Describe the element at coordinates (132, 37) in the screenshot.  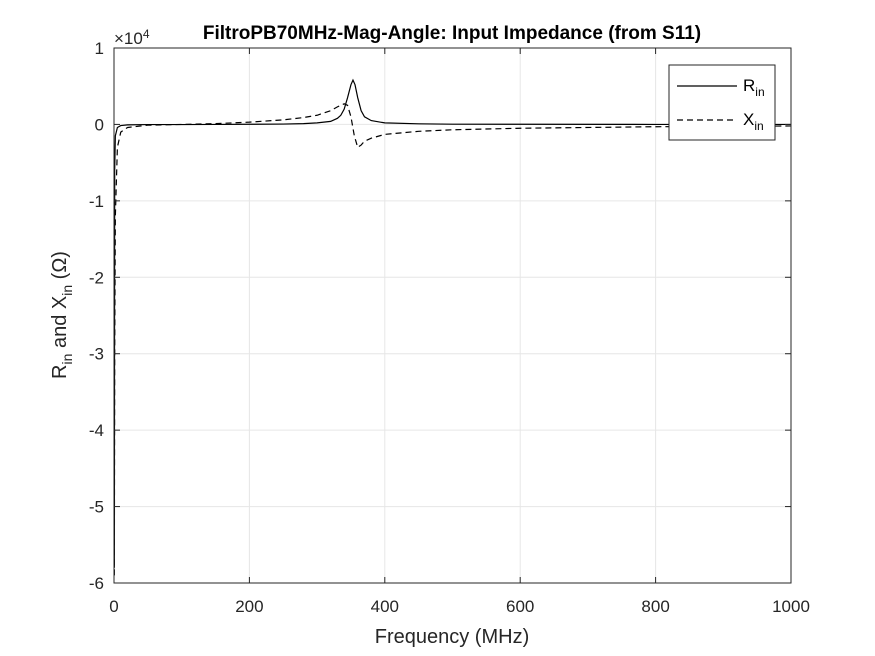
I see `y-exponent-label: ×10⁴` at that location.